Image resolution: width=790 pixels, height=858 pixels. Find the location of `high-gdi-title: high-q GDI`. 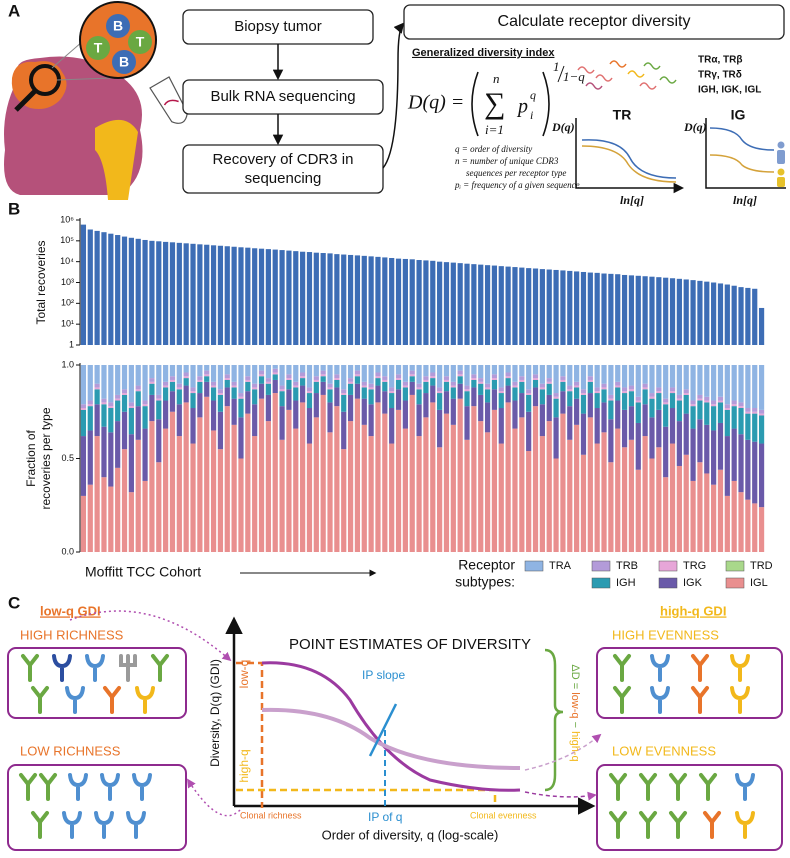

high-gdi-title: high-q GDI is located at coordinates (693, 610).